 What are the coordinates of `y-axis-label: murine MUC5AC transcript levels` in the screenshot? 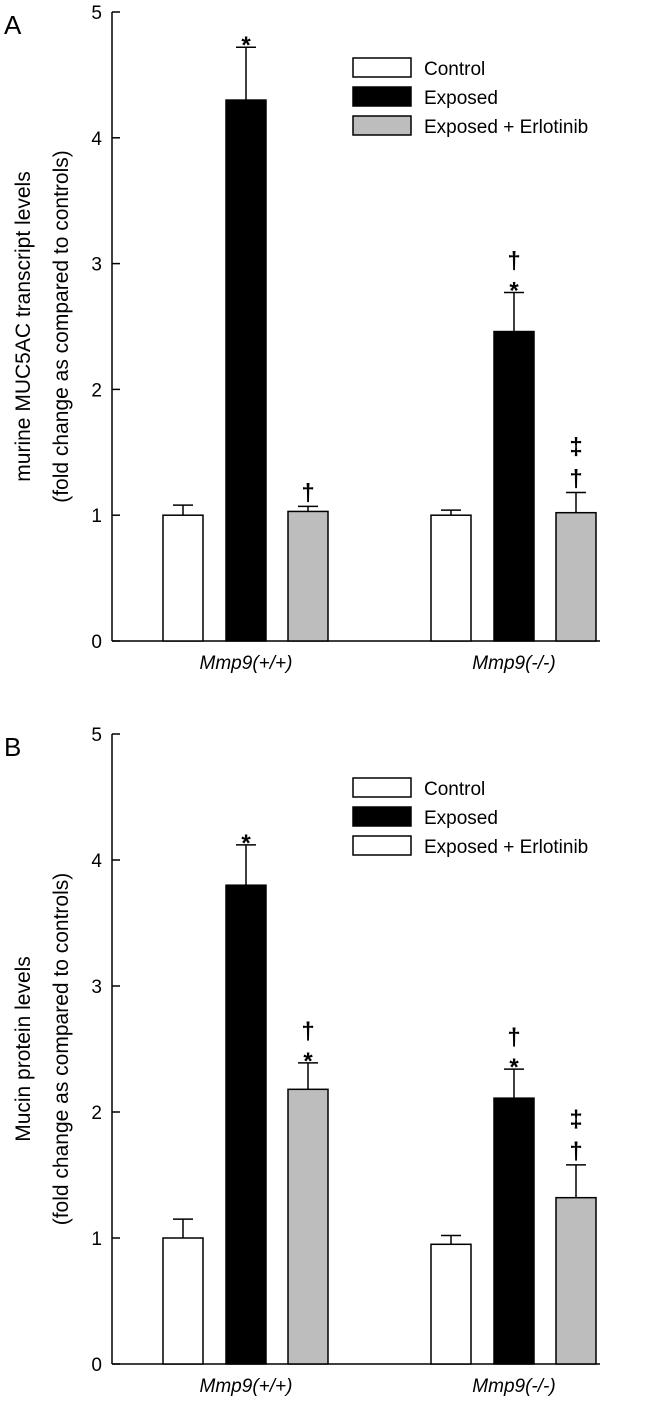 It's located at (23, 326).